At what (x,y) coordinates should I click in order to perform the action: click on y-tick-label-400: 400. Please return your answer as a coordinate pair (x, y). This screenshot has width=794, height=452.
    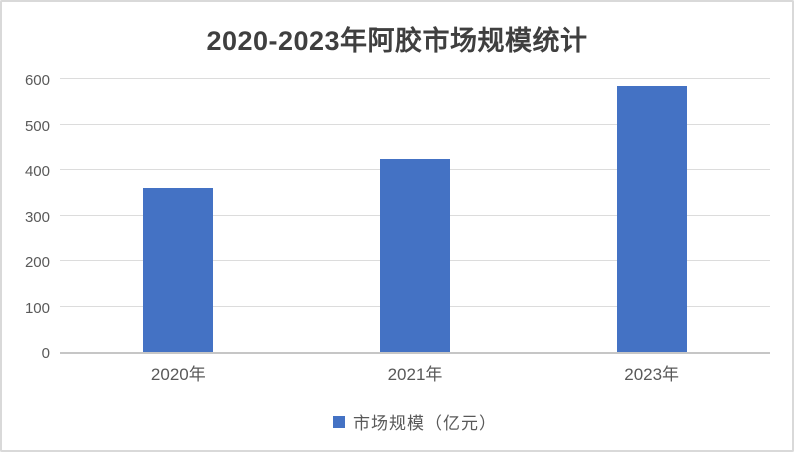
    Looking at the image, I should click on (37, 171).